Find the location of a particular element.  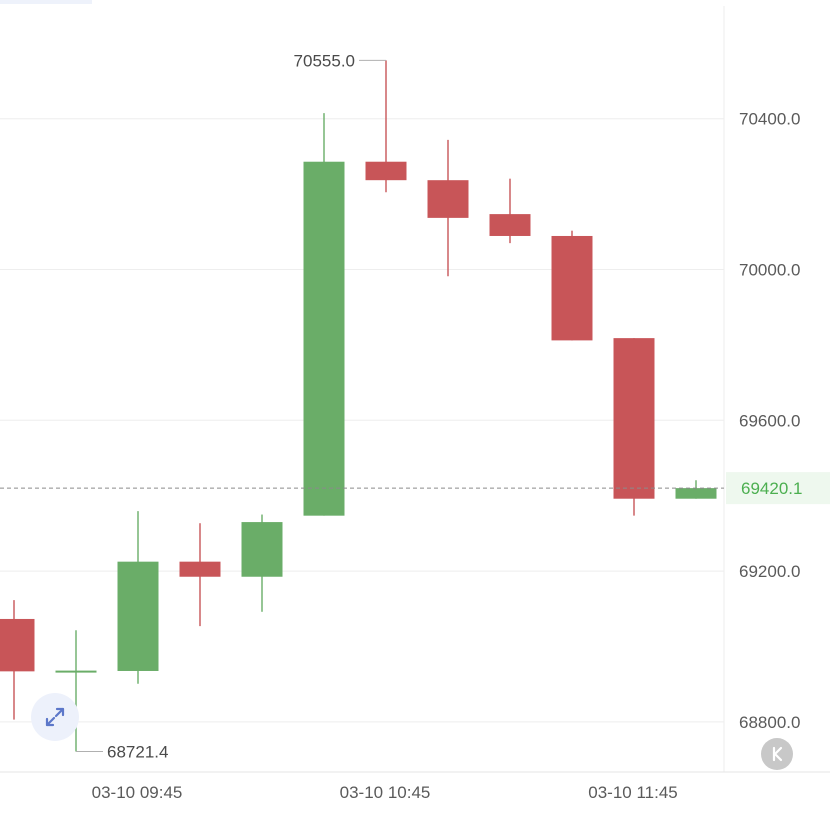

expand-chart-button is located at coordinates (55, 717).